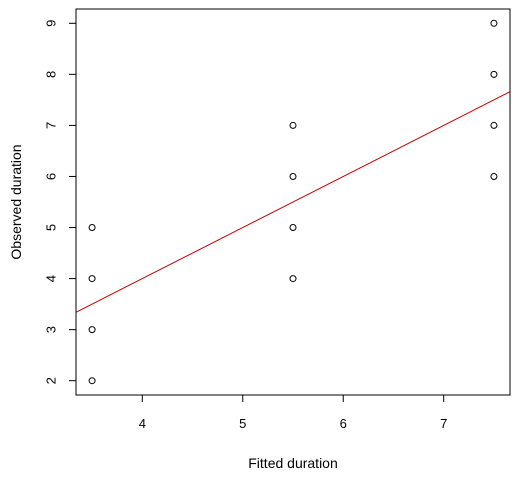 The height and width of the screenshot is (486, 518). I want to click on x-tick-label: 4, so click(142, 423).